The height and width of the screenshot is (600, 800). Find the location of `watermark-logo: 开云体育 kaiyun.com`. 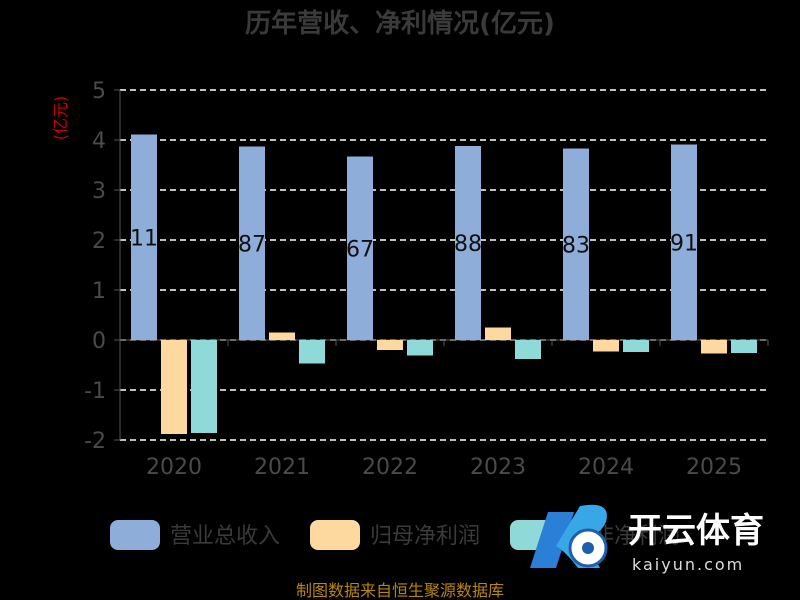

watermark-logo: 开云体育 kaiyun.com is located at coordinates (647, 539).